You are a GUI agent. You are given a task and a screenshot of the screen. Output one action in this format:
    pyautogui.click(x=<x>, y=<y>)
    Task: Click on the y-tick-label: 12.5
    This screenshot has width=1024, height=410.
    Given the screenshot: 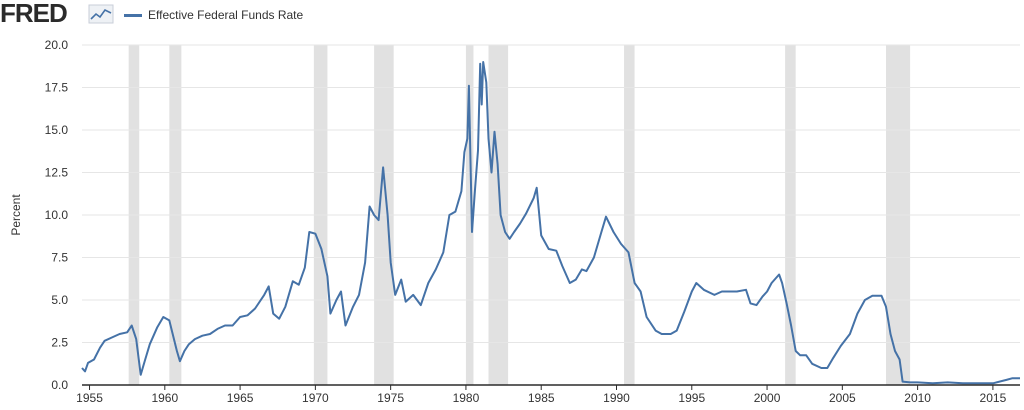 What is the action you would take?
    pyautogui.click(x=57, y=173)
    